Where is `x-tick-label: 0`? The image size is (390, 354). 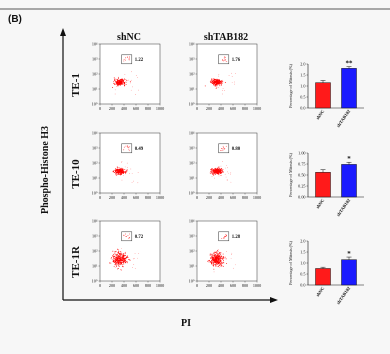 x-tick-label: 0 is located at coordinates (100, 285).